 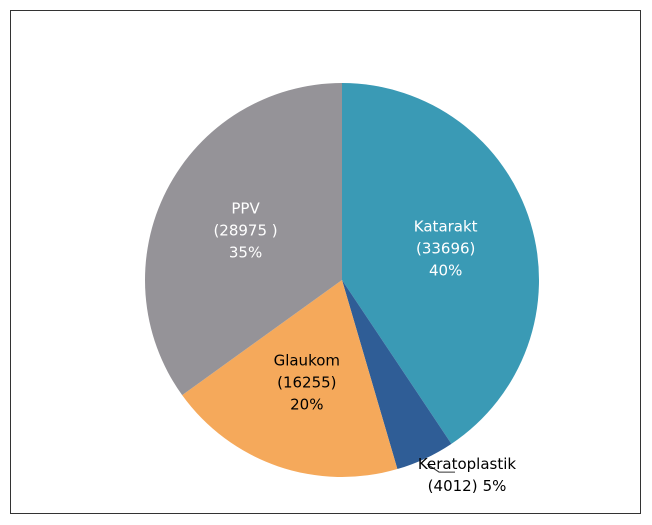 I want to click on slice-label: PPV (28975 ) 35%, so click(x=245, y=230).